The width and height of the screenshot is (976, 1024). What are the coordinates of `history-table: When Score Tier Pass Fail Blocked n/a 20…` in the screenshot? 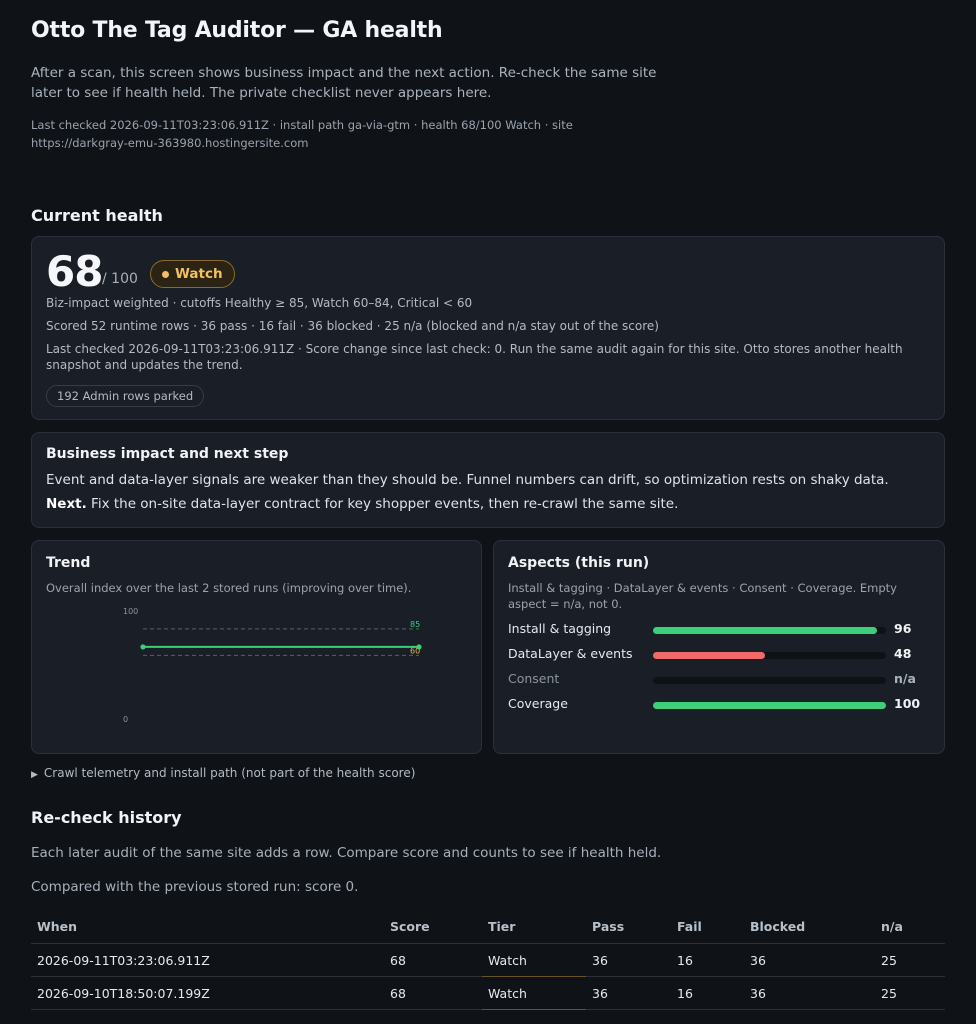 It's located at (488, 960).